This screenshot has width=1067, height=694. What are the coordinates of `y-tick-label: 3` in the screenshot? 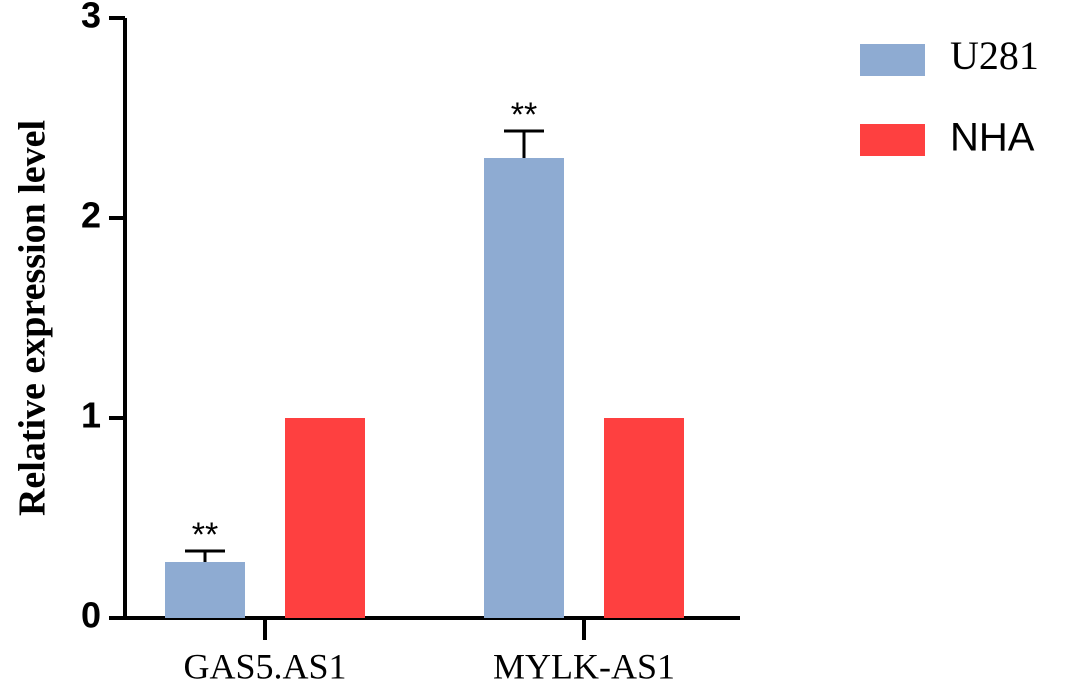 It's located at (91, 18).